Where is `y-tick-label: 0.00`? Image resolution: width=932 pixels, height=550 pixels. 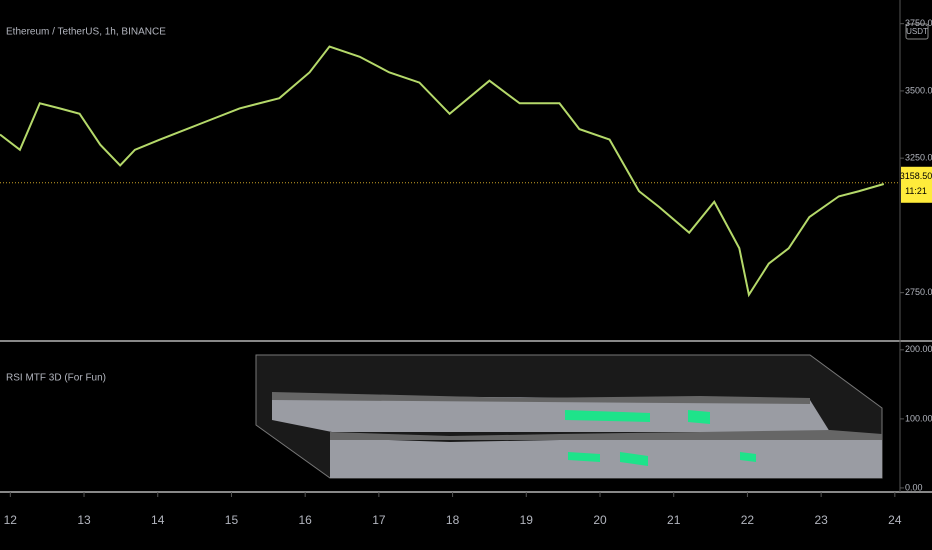
y-tick-label: 0.00 is located at coordinates (914, 487).